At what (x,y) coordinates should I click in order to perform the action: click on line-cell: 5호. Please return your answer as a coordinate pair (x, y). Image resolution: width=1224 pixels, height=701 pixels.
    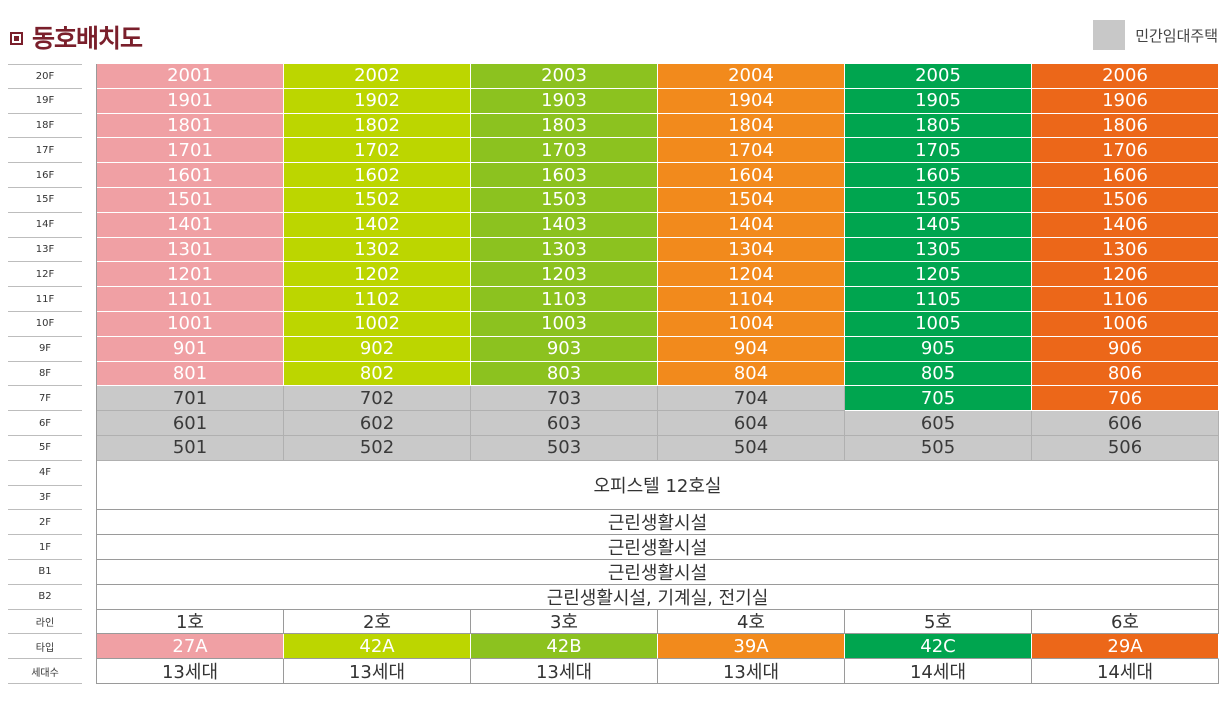
    Looking at the image, I should click on (938, 622).